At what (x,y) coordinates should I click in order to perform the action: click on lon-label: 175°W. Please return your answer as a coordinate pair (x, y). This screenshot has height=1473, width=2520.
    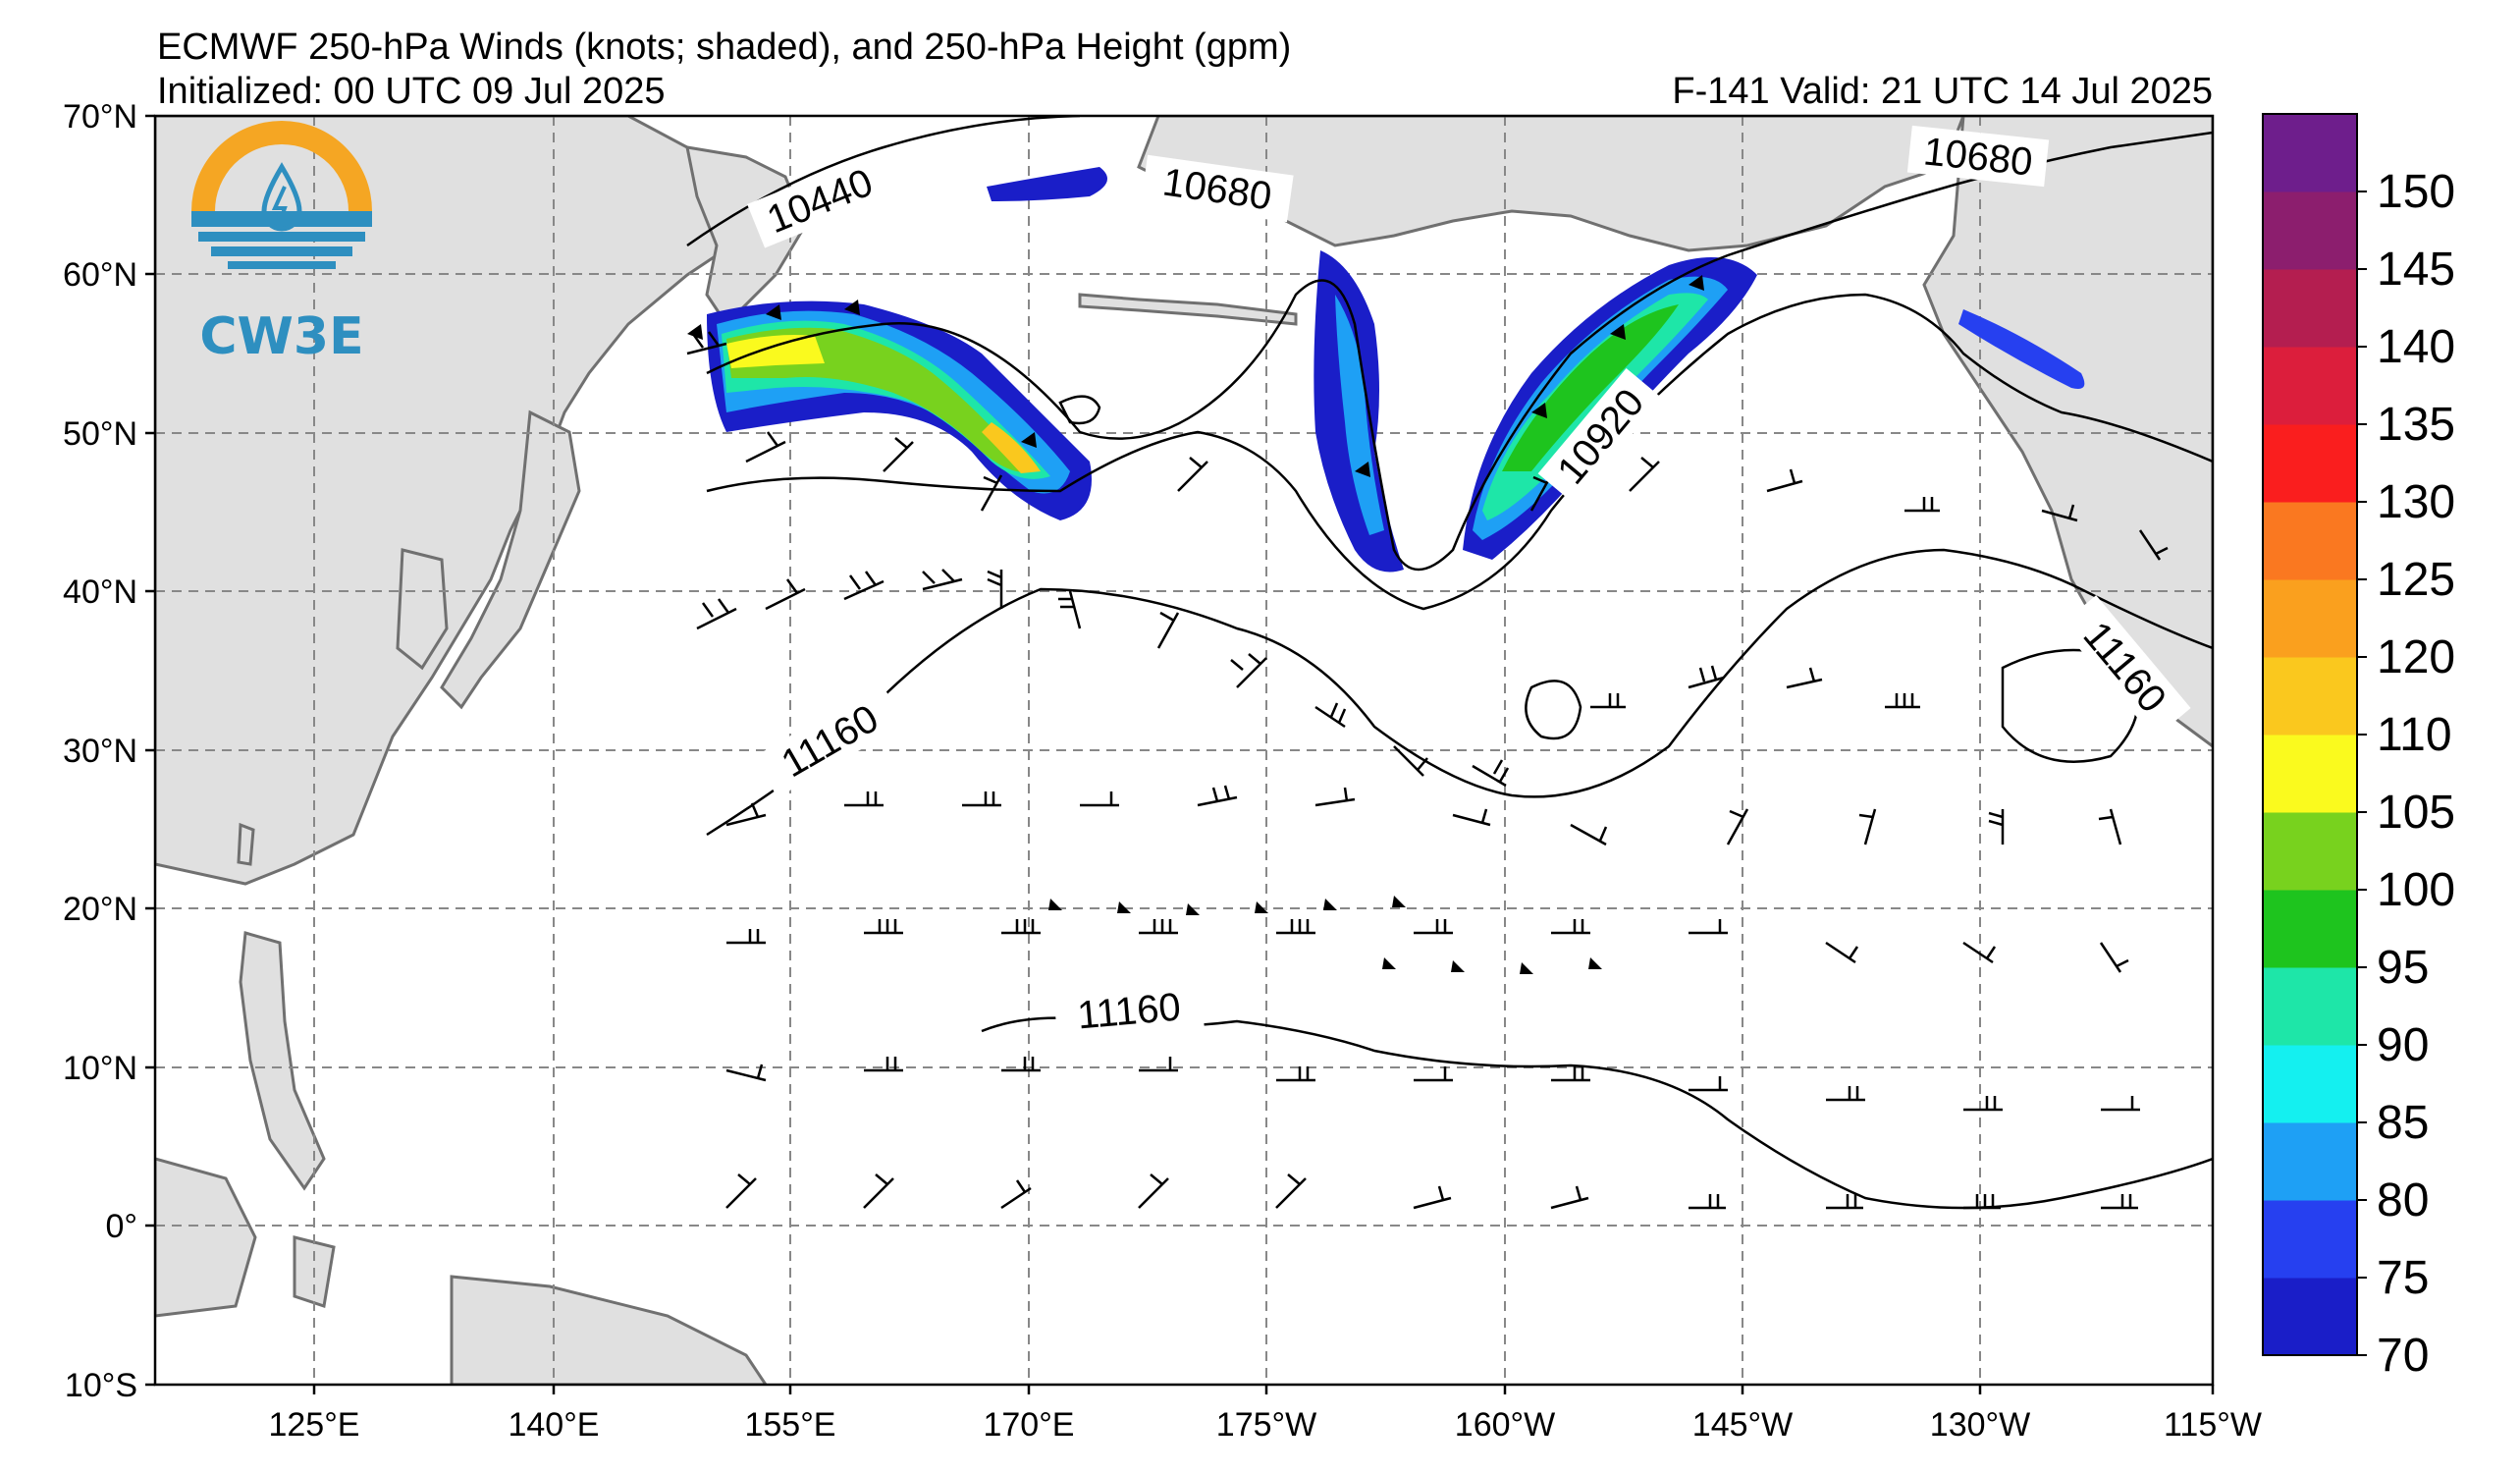
    Looking at the image, I should click on (1266, 1425).